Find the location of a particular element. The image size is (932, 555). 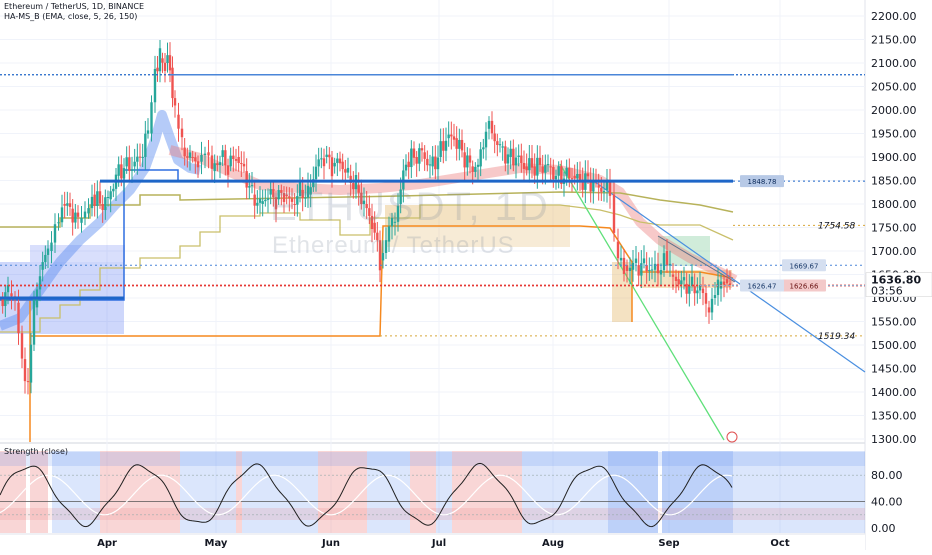

price-axis-label: 1450.00 is located at coordinates (894, 369).